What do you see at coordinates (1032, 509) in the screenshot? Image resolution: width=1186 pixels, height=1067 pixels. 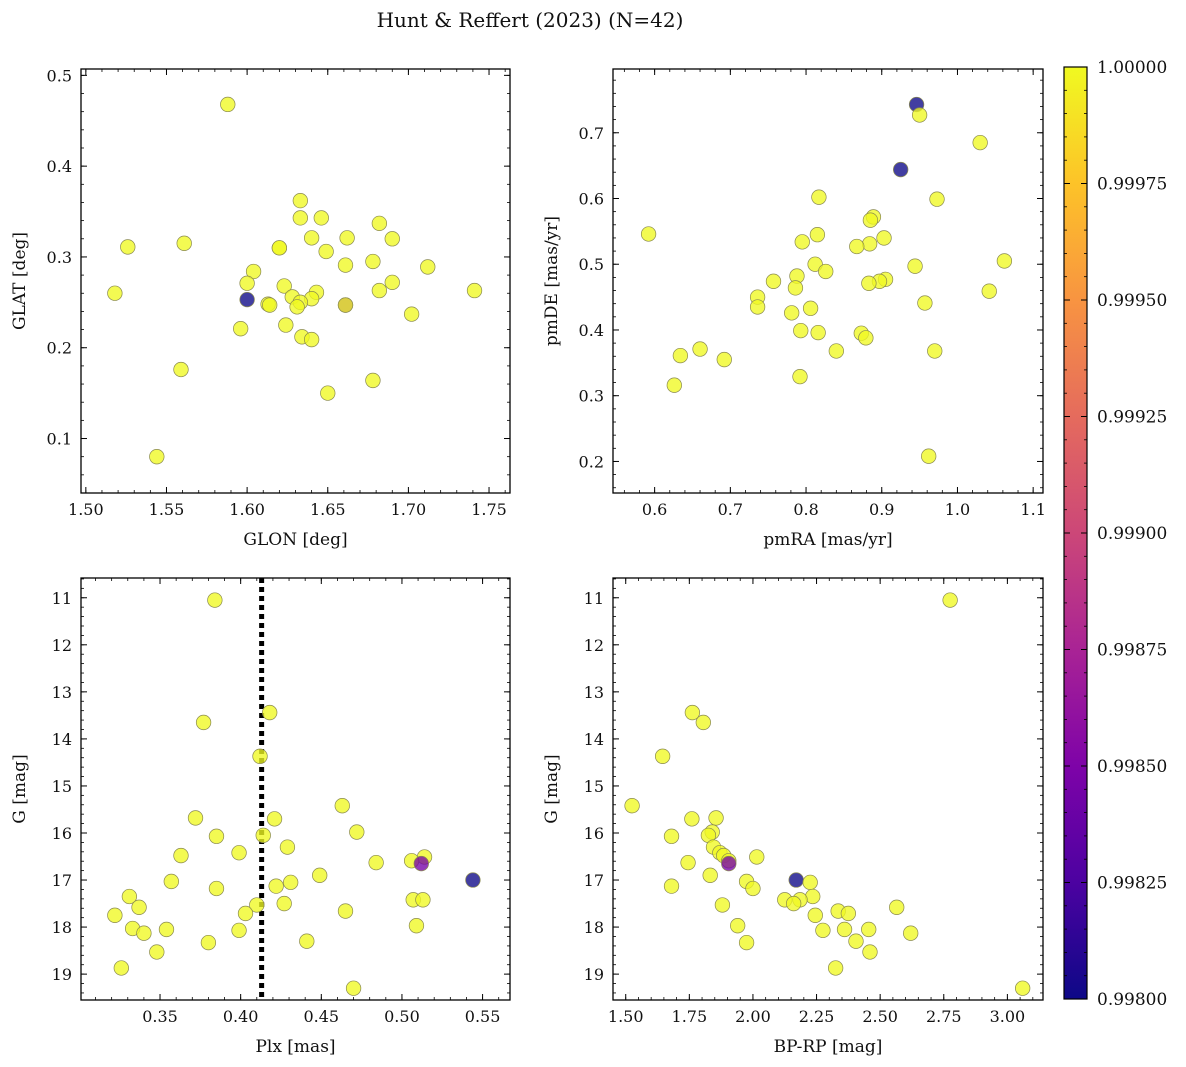 I see `x-tick-label: 1.1` at bounding box center [1032, 509].